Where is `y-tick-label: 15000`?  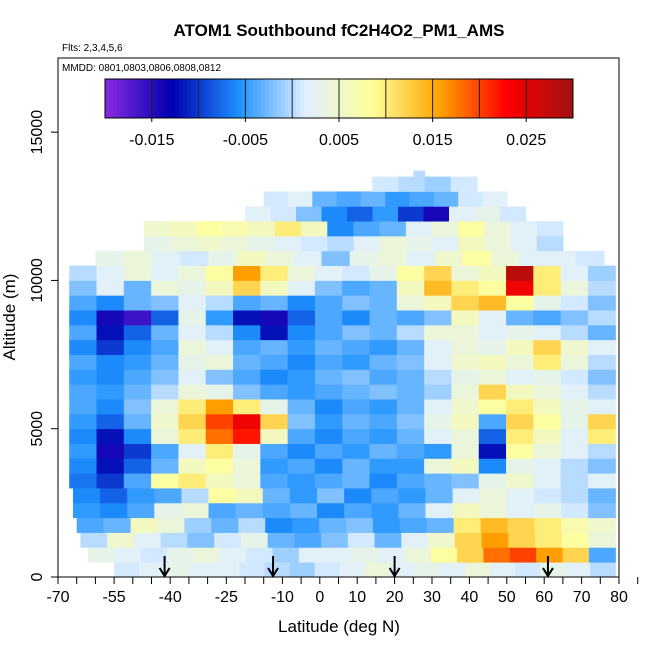 y-tick-label: 15000 is located at coordinates (37, 132).